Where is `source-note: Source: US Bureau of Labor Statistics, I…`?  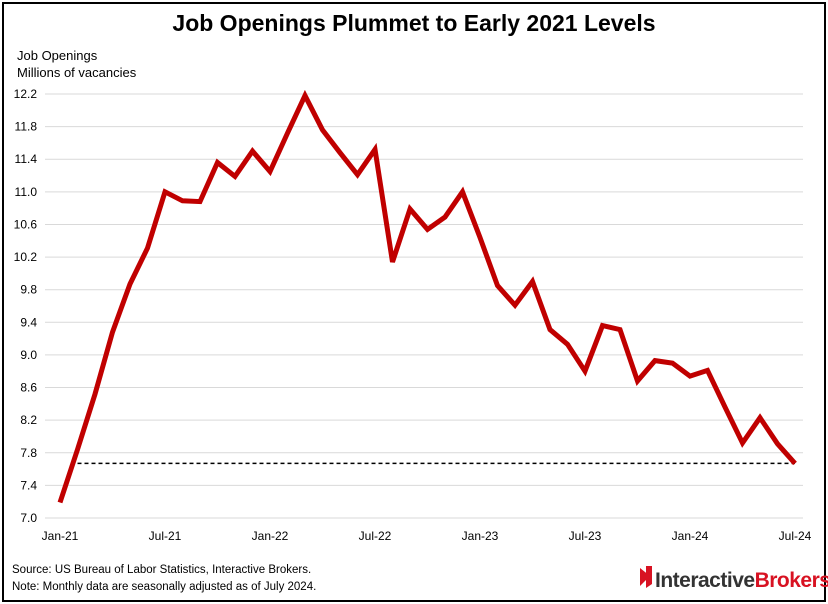 source-note: Source: US Bureau of Labor Statistics, I… is located at coordinates (161, 570).